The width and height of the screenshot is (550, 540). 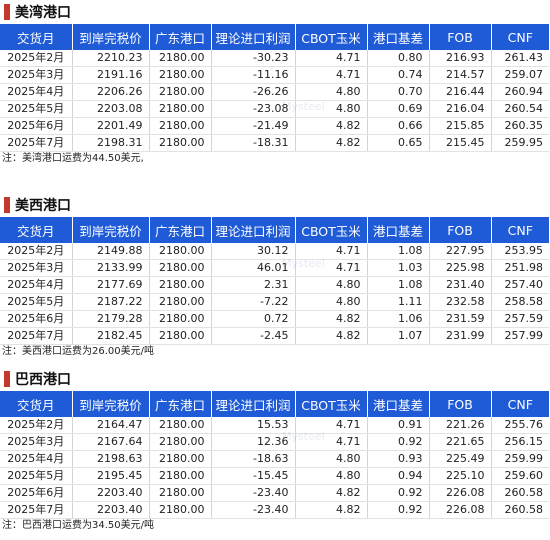 I want to click on table-cell: 2025年7月, so click(x=36, y=510).